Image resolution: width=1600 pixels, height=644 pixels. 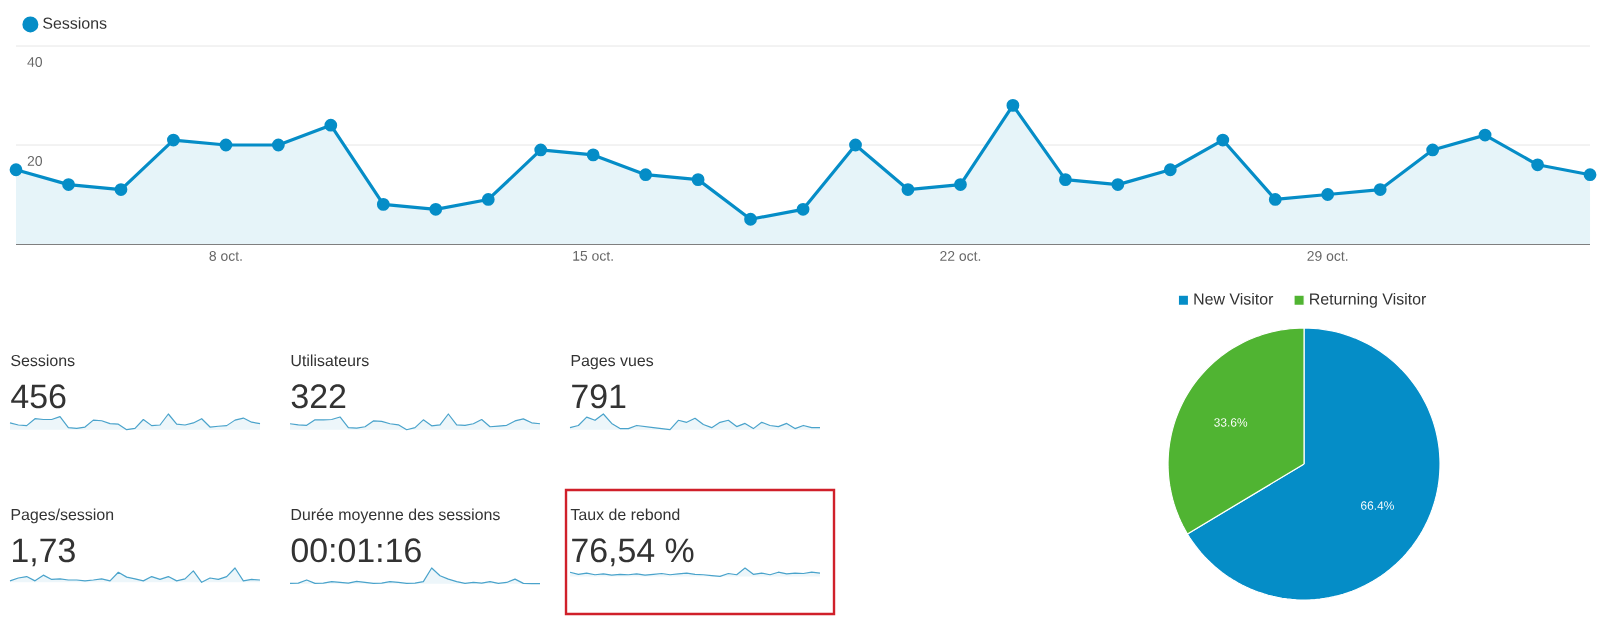 What do you see at coordinates (633, 552) in the screenshot?
I see `chart-subtitle: 76,54 %` at bounding box center [633, 552].